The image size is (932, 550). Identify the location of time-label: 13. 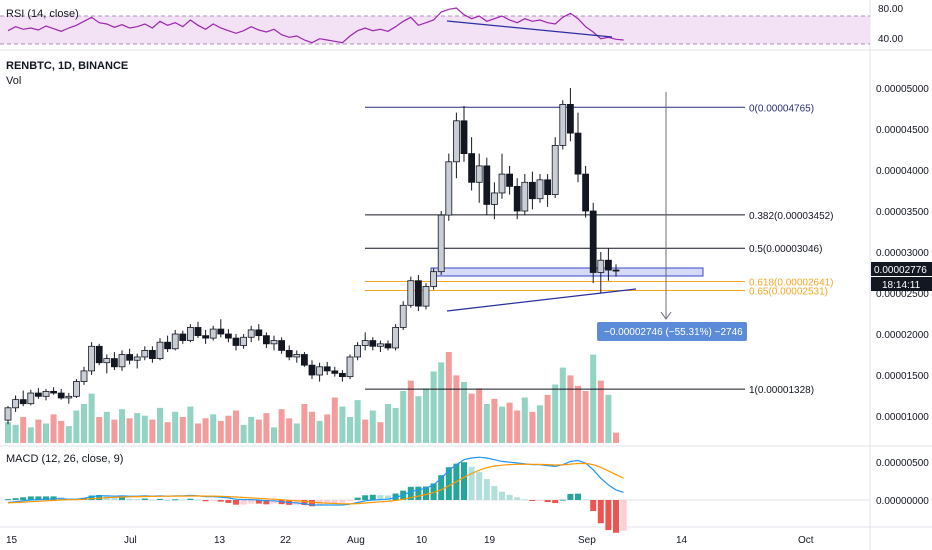
(220, 540).